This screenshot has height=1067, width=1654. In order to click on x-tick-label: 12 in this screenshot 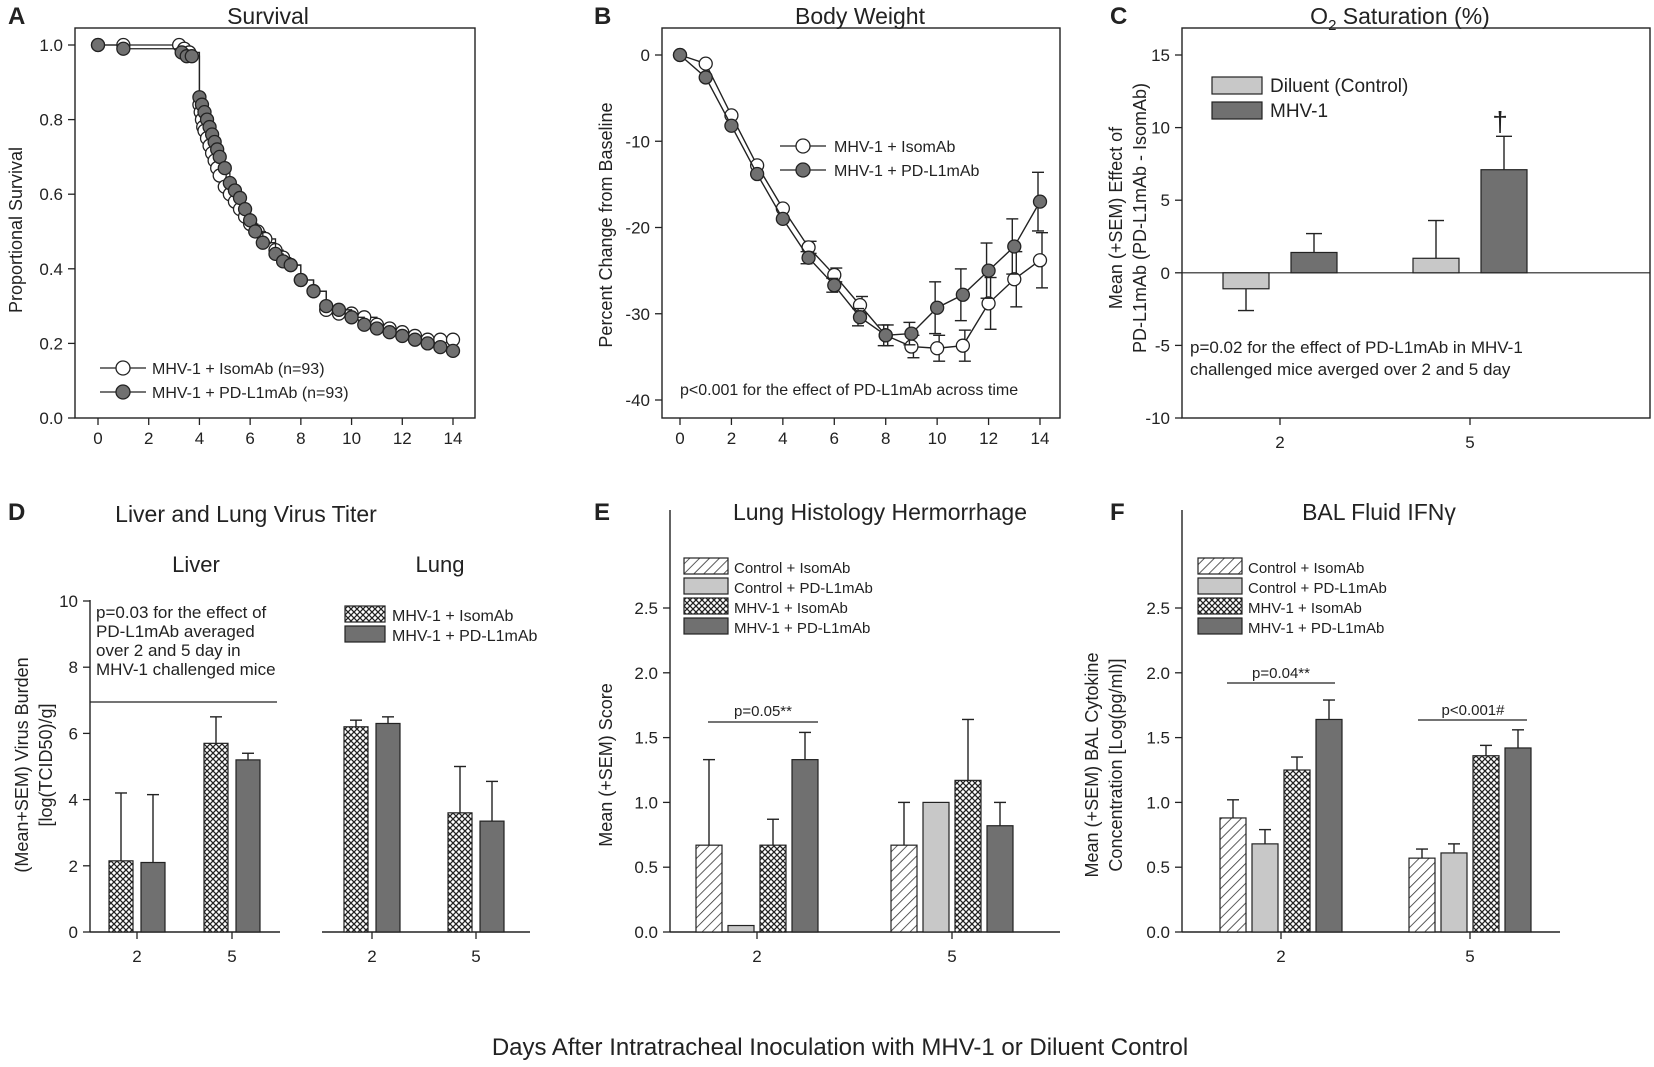, I will do `click(402, 438)`.